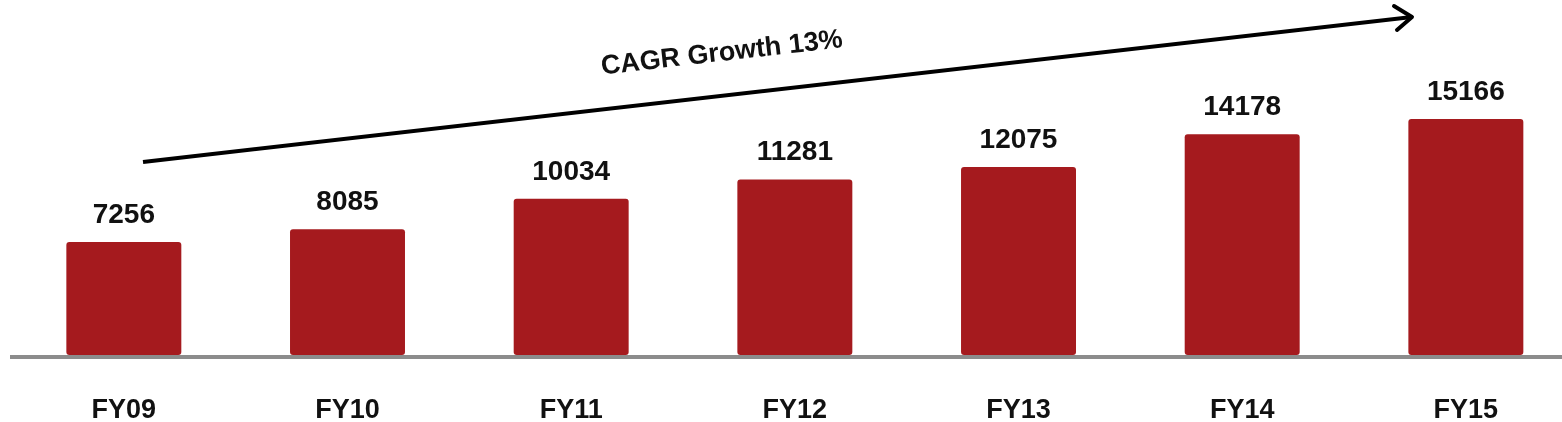 The height and width of the screenshot is (422, 1562). I want to click on x-tick-label: FY11, so click(571, 408).